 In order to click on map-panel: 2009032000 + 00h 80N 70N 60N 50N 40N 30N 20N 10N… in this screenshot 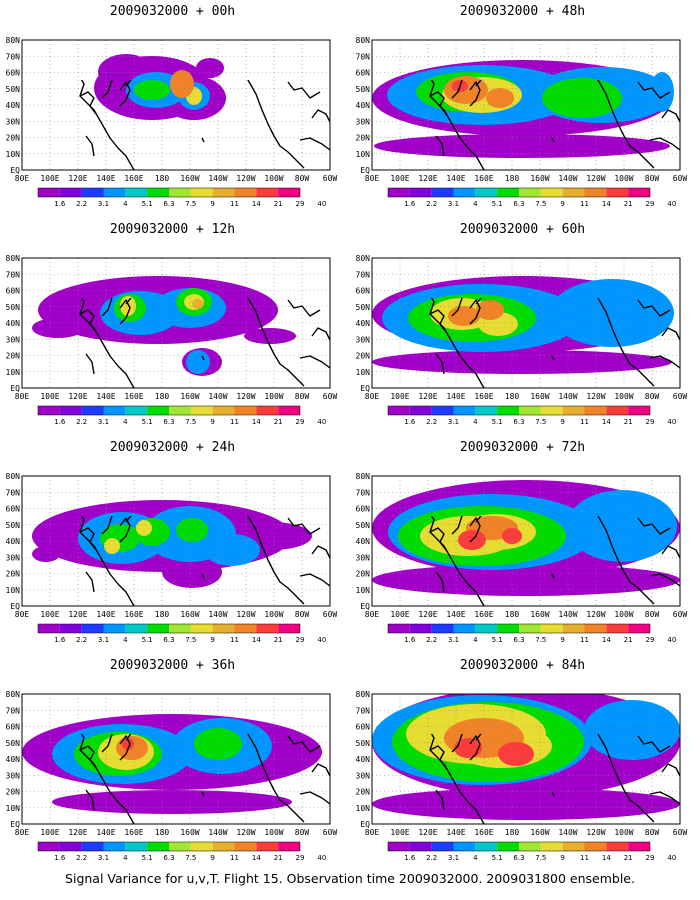, I will do `click(172, 112)`.